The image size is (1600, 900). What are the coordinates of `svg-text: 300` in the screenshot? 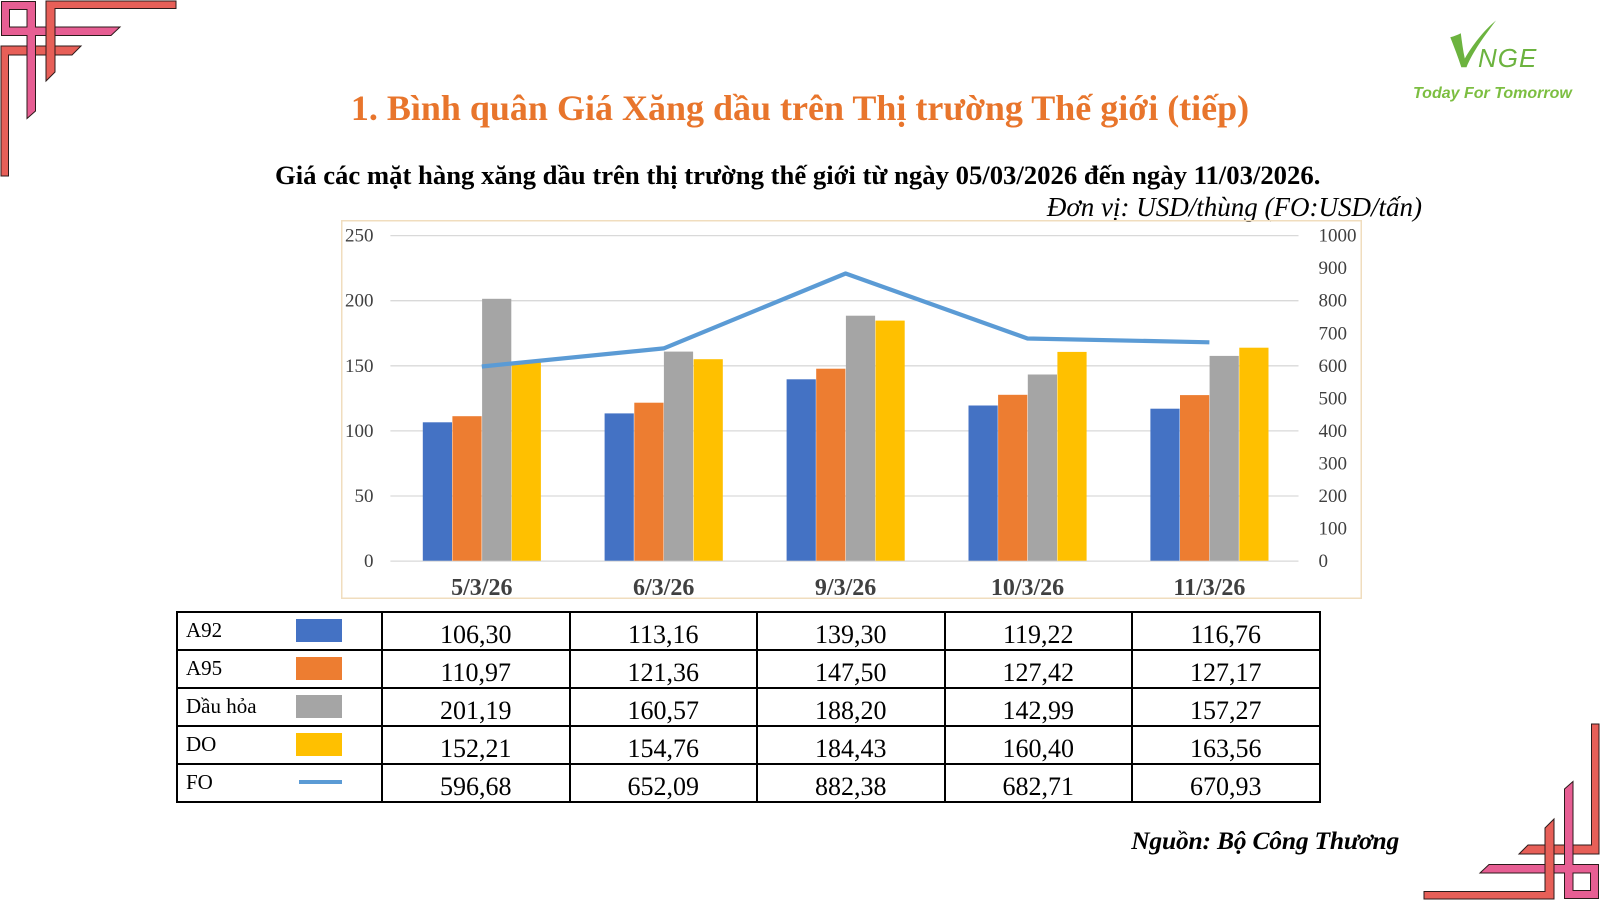 It's located at (1333, 464).